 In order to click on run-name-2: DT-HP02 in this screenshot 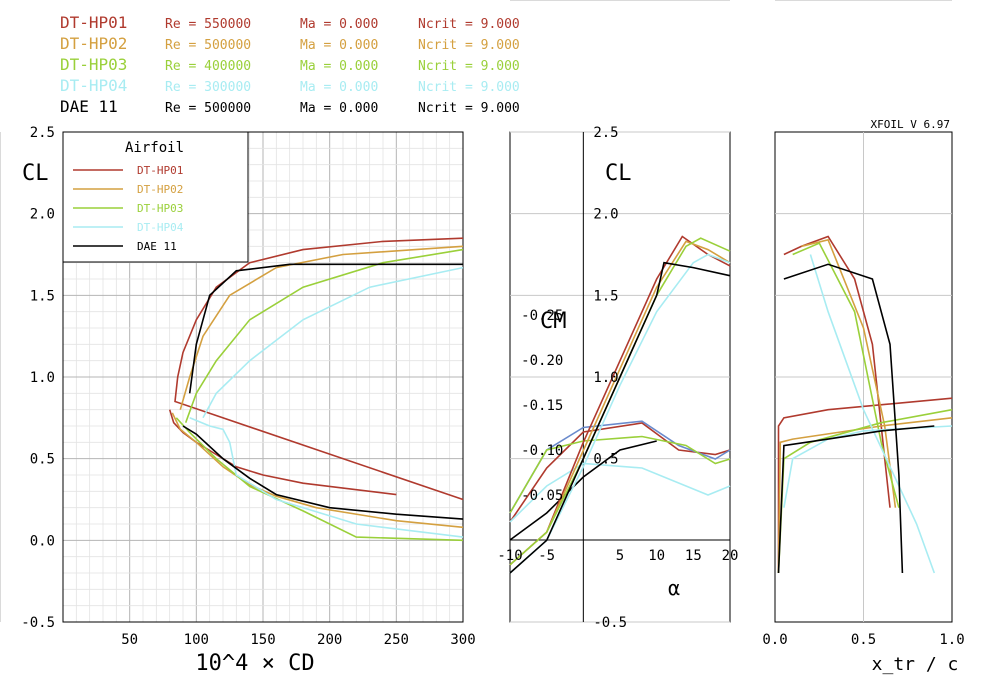, I will do `click(93, 43)`.